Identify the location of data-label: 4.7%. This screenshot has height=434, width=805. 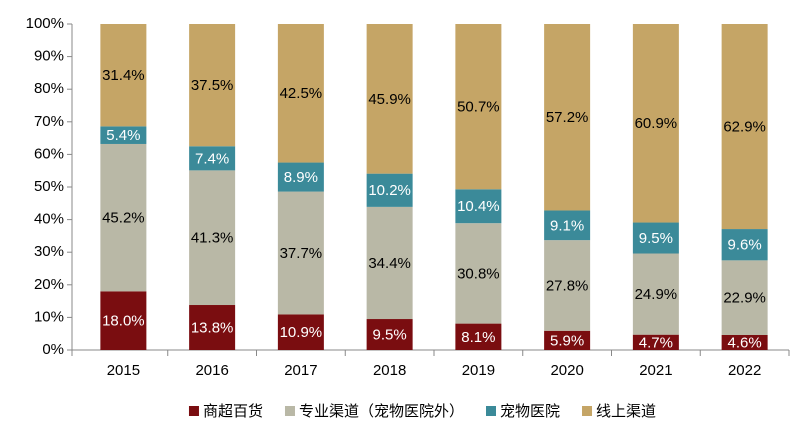
(656, 342).